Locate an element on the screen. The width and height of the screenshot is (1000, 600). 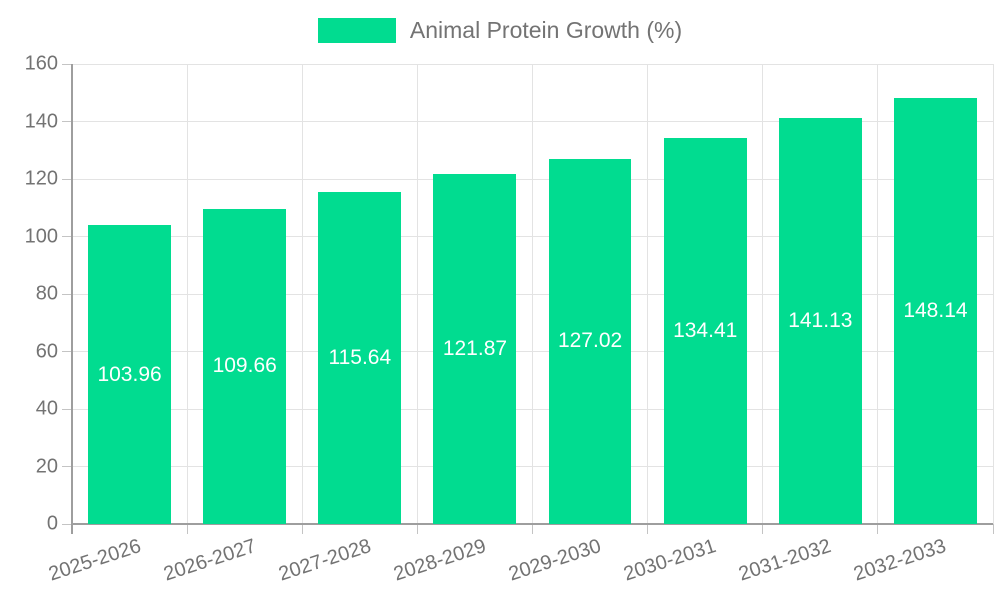
y-axis-tick-label: 20 is located at coordinates (46, 466).